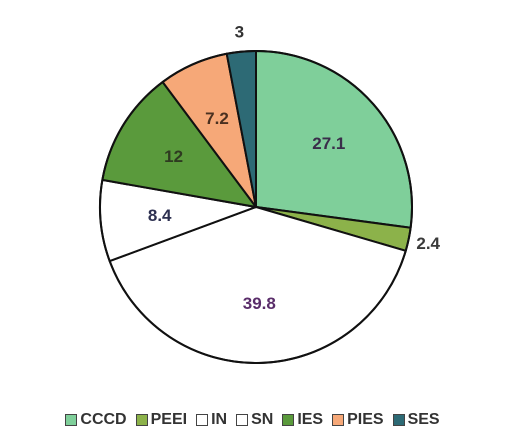 This screenshot has height=433, width=505. I want to click on legend-item-sn: SN, so click(254, 420).